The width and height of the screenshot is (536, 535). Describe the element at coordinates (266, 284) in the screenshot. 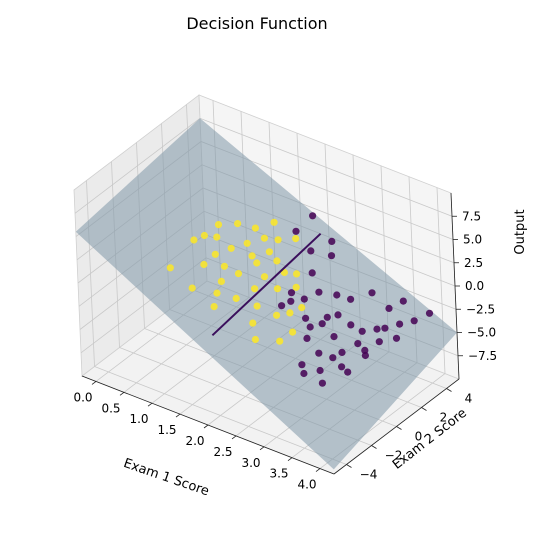

I see `decision-boundary-line` at that location.